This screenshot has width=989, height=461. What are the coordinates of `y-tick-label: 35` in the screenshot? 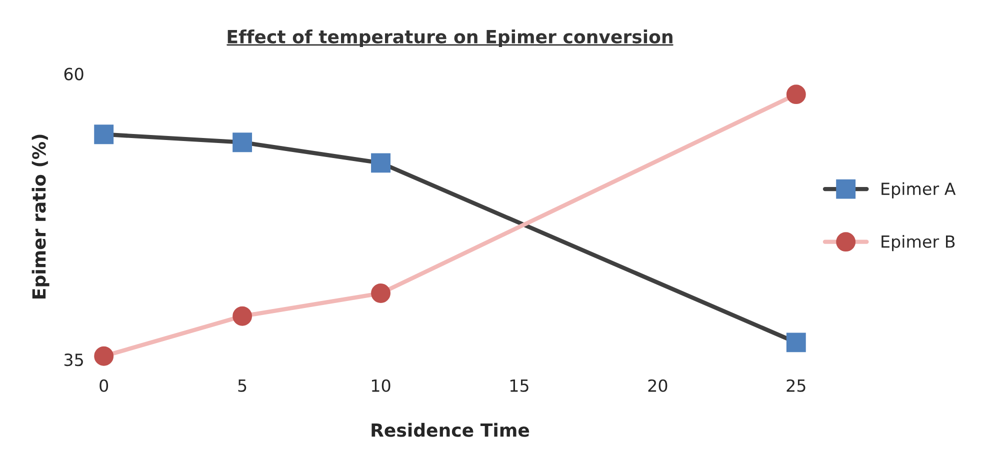 It's located at (73, 360).